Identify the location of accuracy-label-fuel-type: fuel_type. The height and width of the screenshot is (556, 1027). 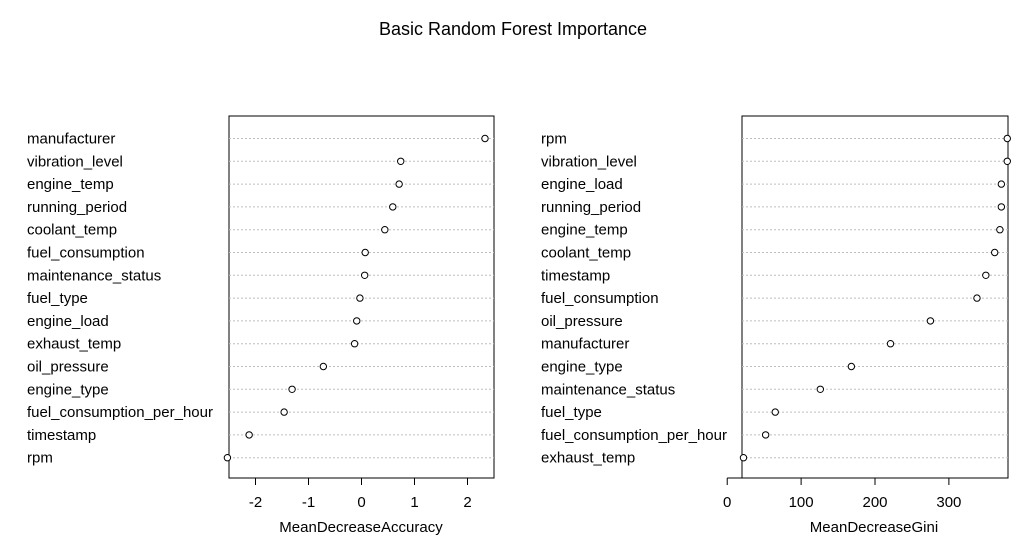
(57, 298).